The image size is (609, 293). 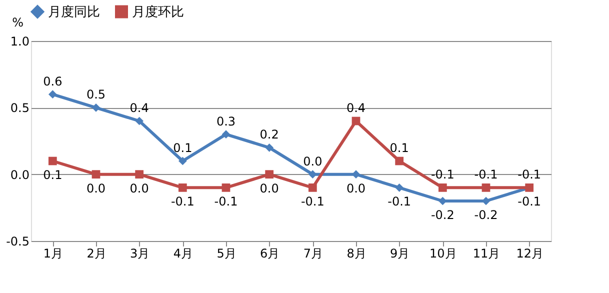 What do you see at coordinates (226, 121) in the screenshot?
I see `data-label: 0.3` at bounding box center [226, 121].